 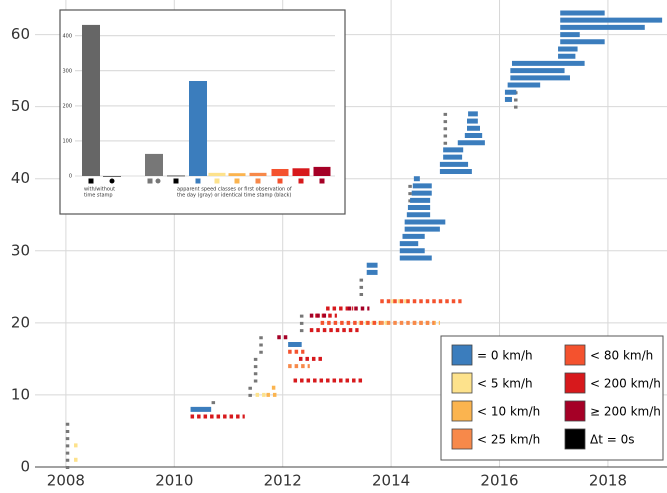 I want to click on y-tick-label: 0, so click(x=25, y=467).